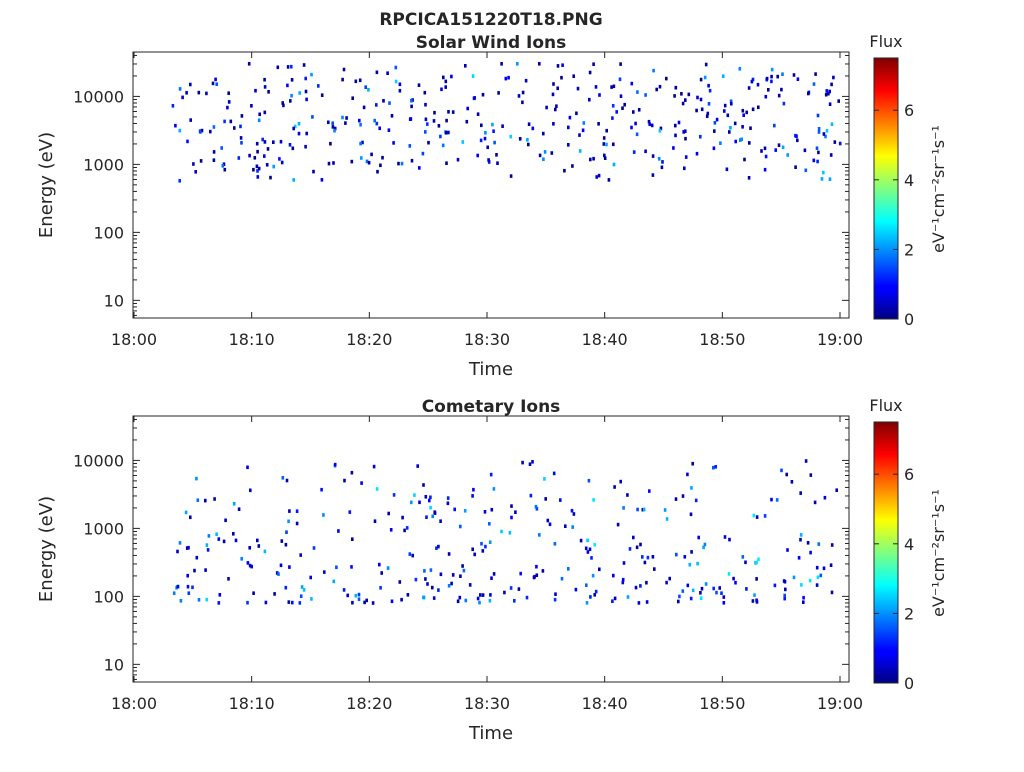 The image size is (1024, 772). What do you see at coordinates (885, 405) in the screenshot?
I see `colorbar-title: Flux` at bounding box center [885, 405].